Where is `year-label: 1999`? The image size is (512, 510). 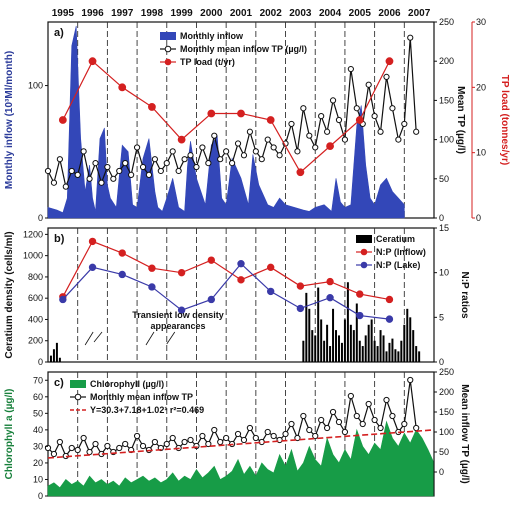
year-label: 1999 is located at coordinates (181, 13).